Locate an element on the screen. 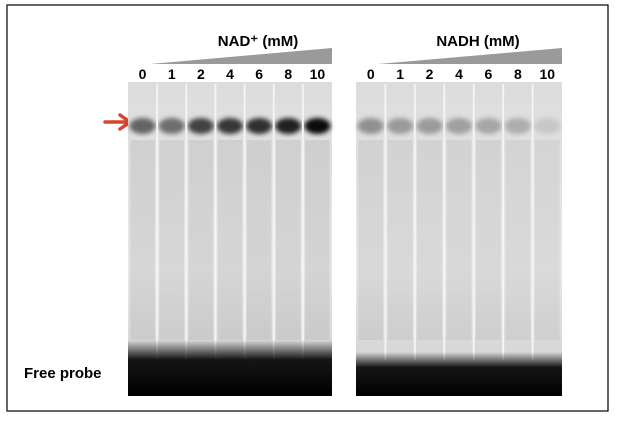 The image size is (617, 442). panel-title: NADH (mM) is located at coordinates (477, 41).